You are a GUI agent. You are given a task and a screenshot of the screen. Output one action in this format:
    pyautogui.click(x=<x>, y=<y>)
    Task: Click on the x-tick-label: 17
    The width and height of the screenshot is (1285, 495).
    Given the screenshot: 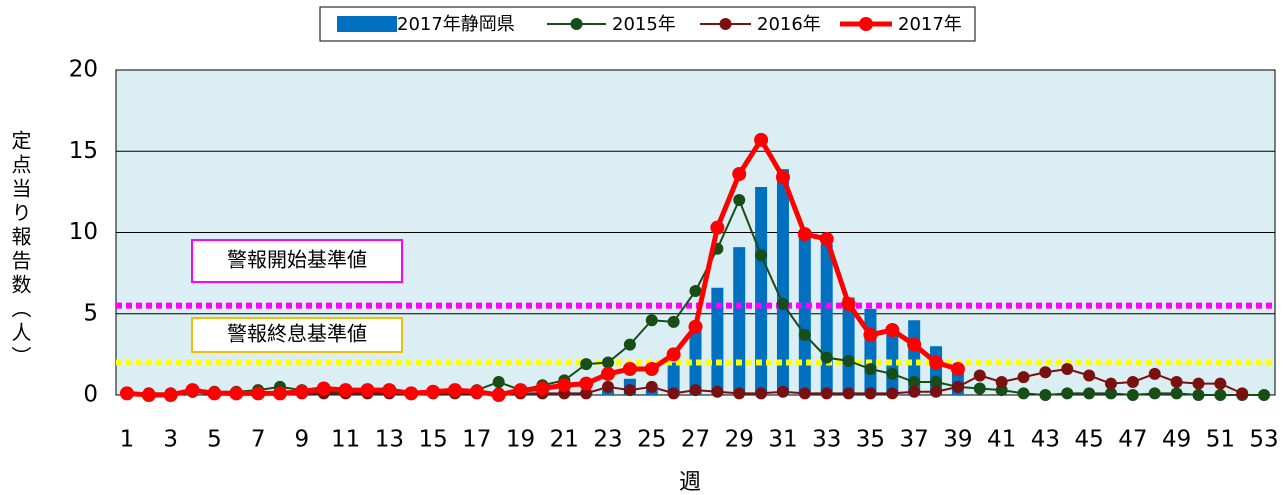 What is the action you would take?
    pyautogui.click(x=476, y=440)
    